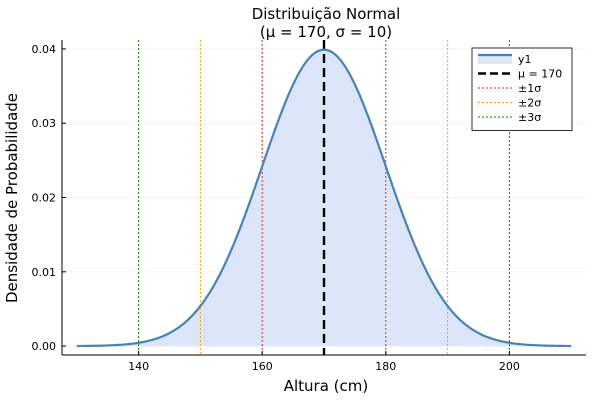  Describe the element at coordinates (326, 32) in the screenshot. I see `chart-title-line2: (μ = 170, σ = 10)` at that location.